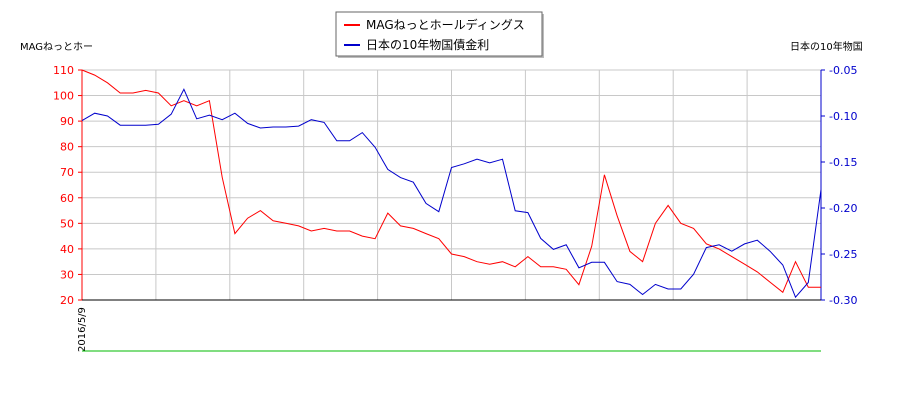 This screenshot has height=404, width=900. I want to click on left-tick-label: 90, so click(67, 121).